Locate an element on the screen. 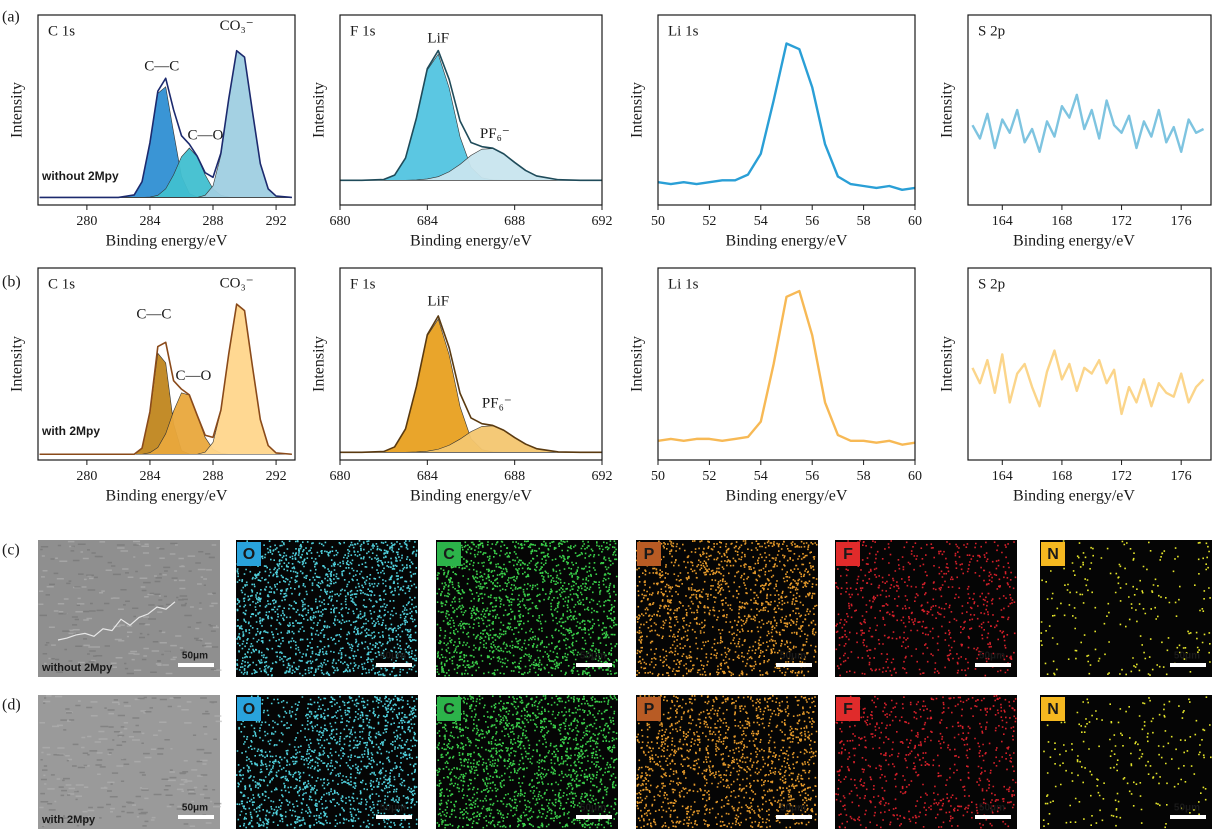 This screenshot has height=829, width=1212. x-tick-label: 176 is located at coordinates (1181, 476).